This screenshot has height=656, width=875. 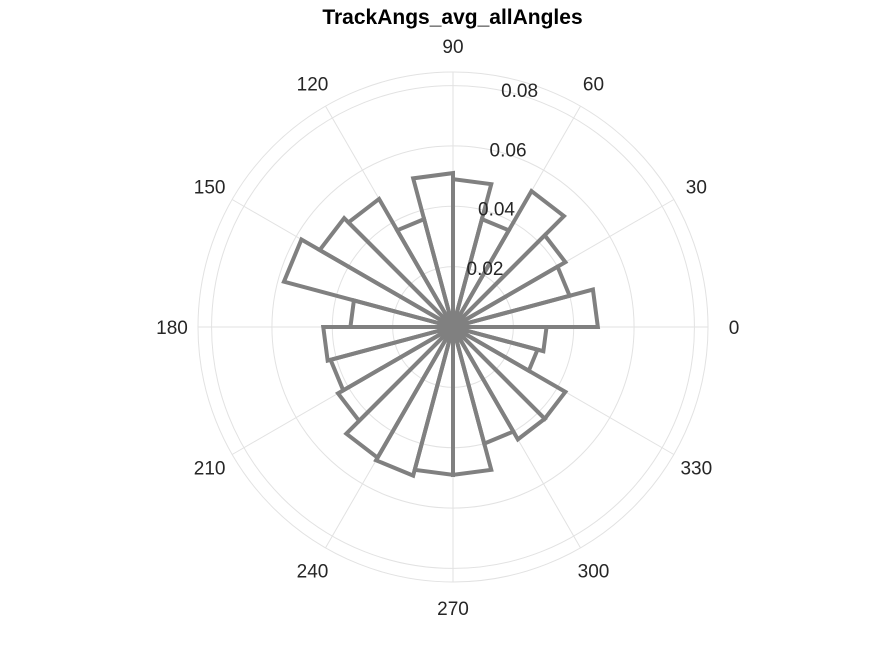 What do you see at coordinates (485, 269) in the screenshot?
I see `r-tick-label-0: 0.02` at bounding box center [485, 269].